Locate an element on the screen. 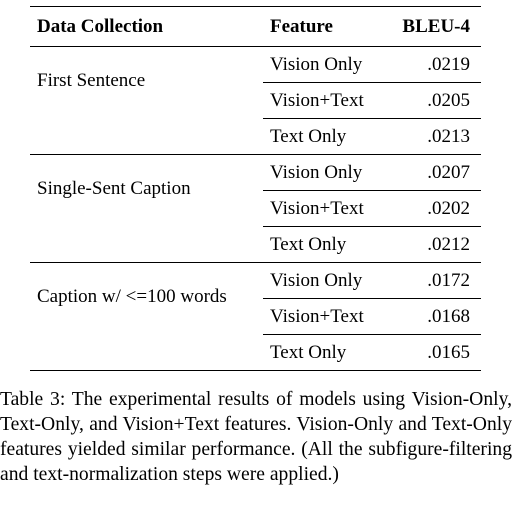 Image resolution: width=525 pixels, height=523 pixels. bleu-cell: .0213 is located at coordinates (438, 136).